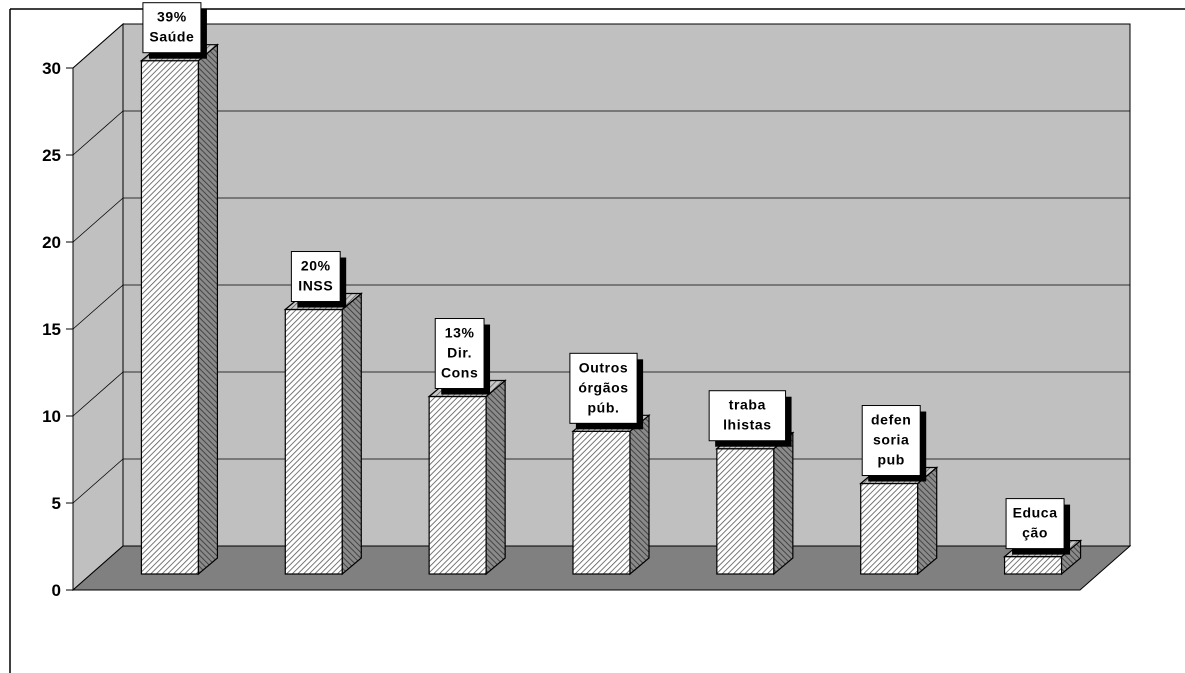 The width and height of the screenshot is (1185, 673). What do you see at coordinates (56, 503) in the screenshot?
I see `y-tick-label: 5` at bounding box center [56, 503].